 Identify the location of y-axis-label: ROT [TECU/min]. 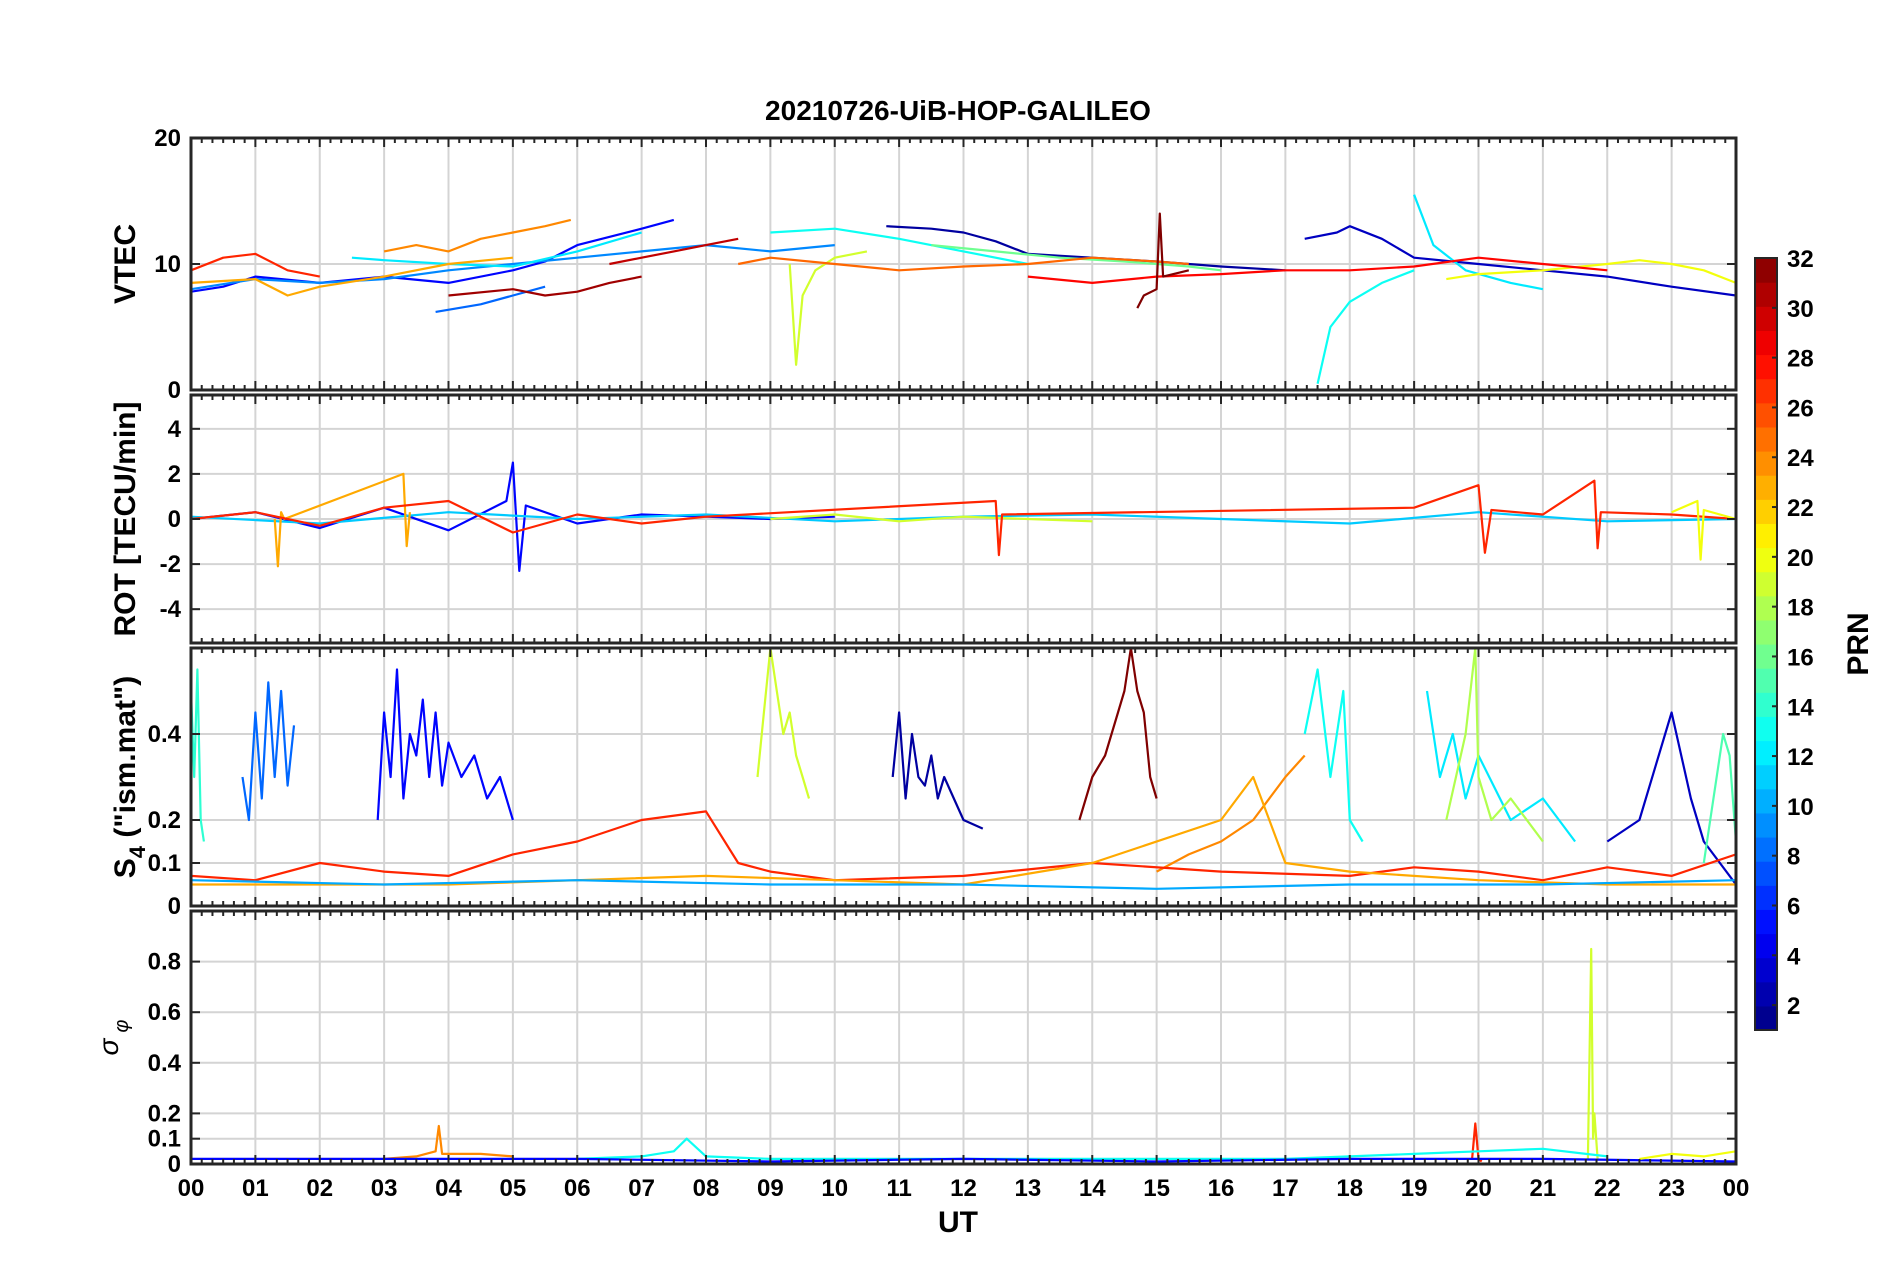
(125, 519).